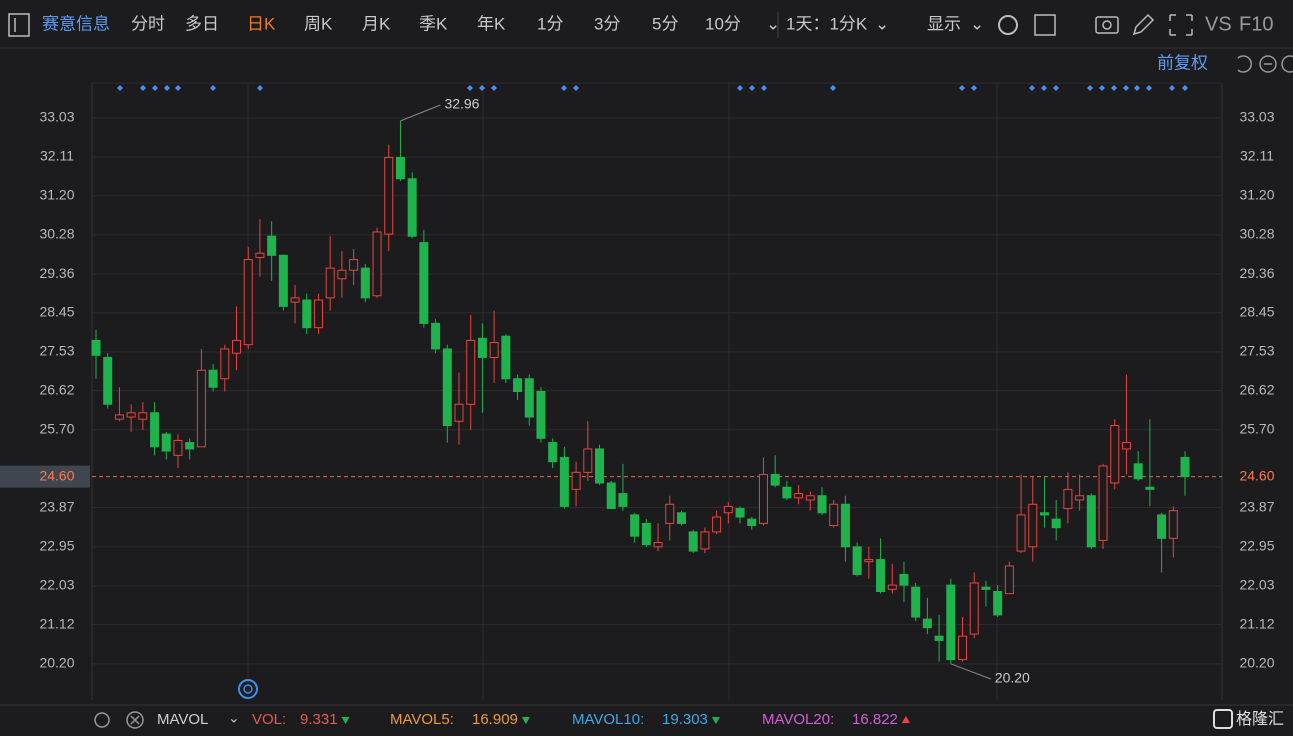  What do you see at coordinates (1256, 273) in the screenshot?
I see `y-tick-label-right: 29.36` at bounding box center [1256, 273].